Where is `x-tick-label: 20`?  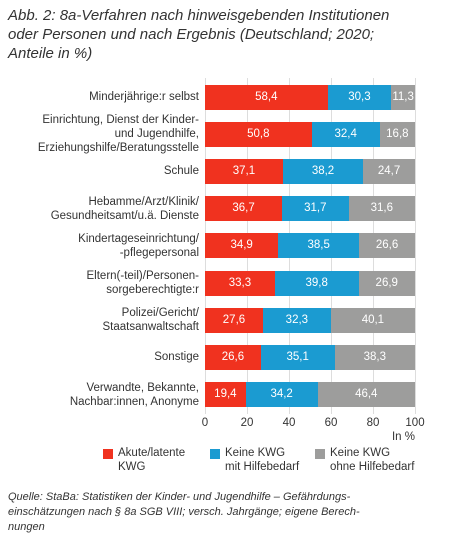
x-tick-label: 20 is located at coordinates (247, 423).